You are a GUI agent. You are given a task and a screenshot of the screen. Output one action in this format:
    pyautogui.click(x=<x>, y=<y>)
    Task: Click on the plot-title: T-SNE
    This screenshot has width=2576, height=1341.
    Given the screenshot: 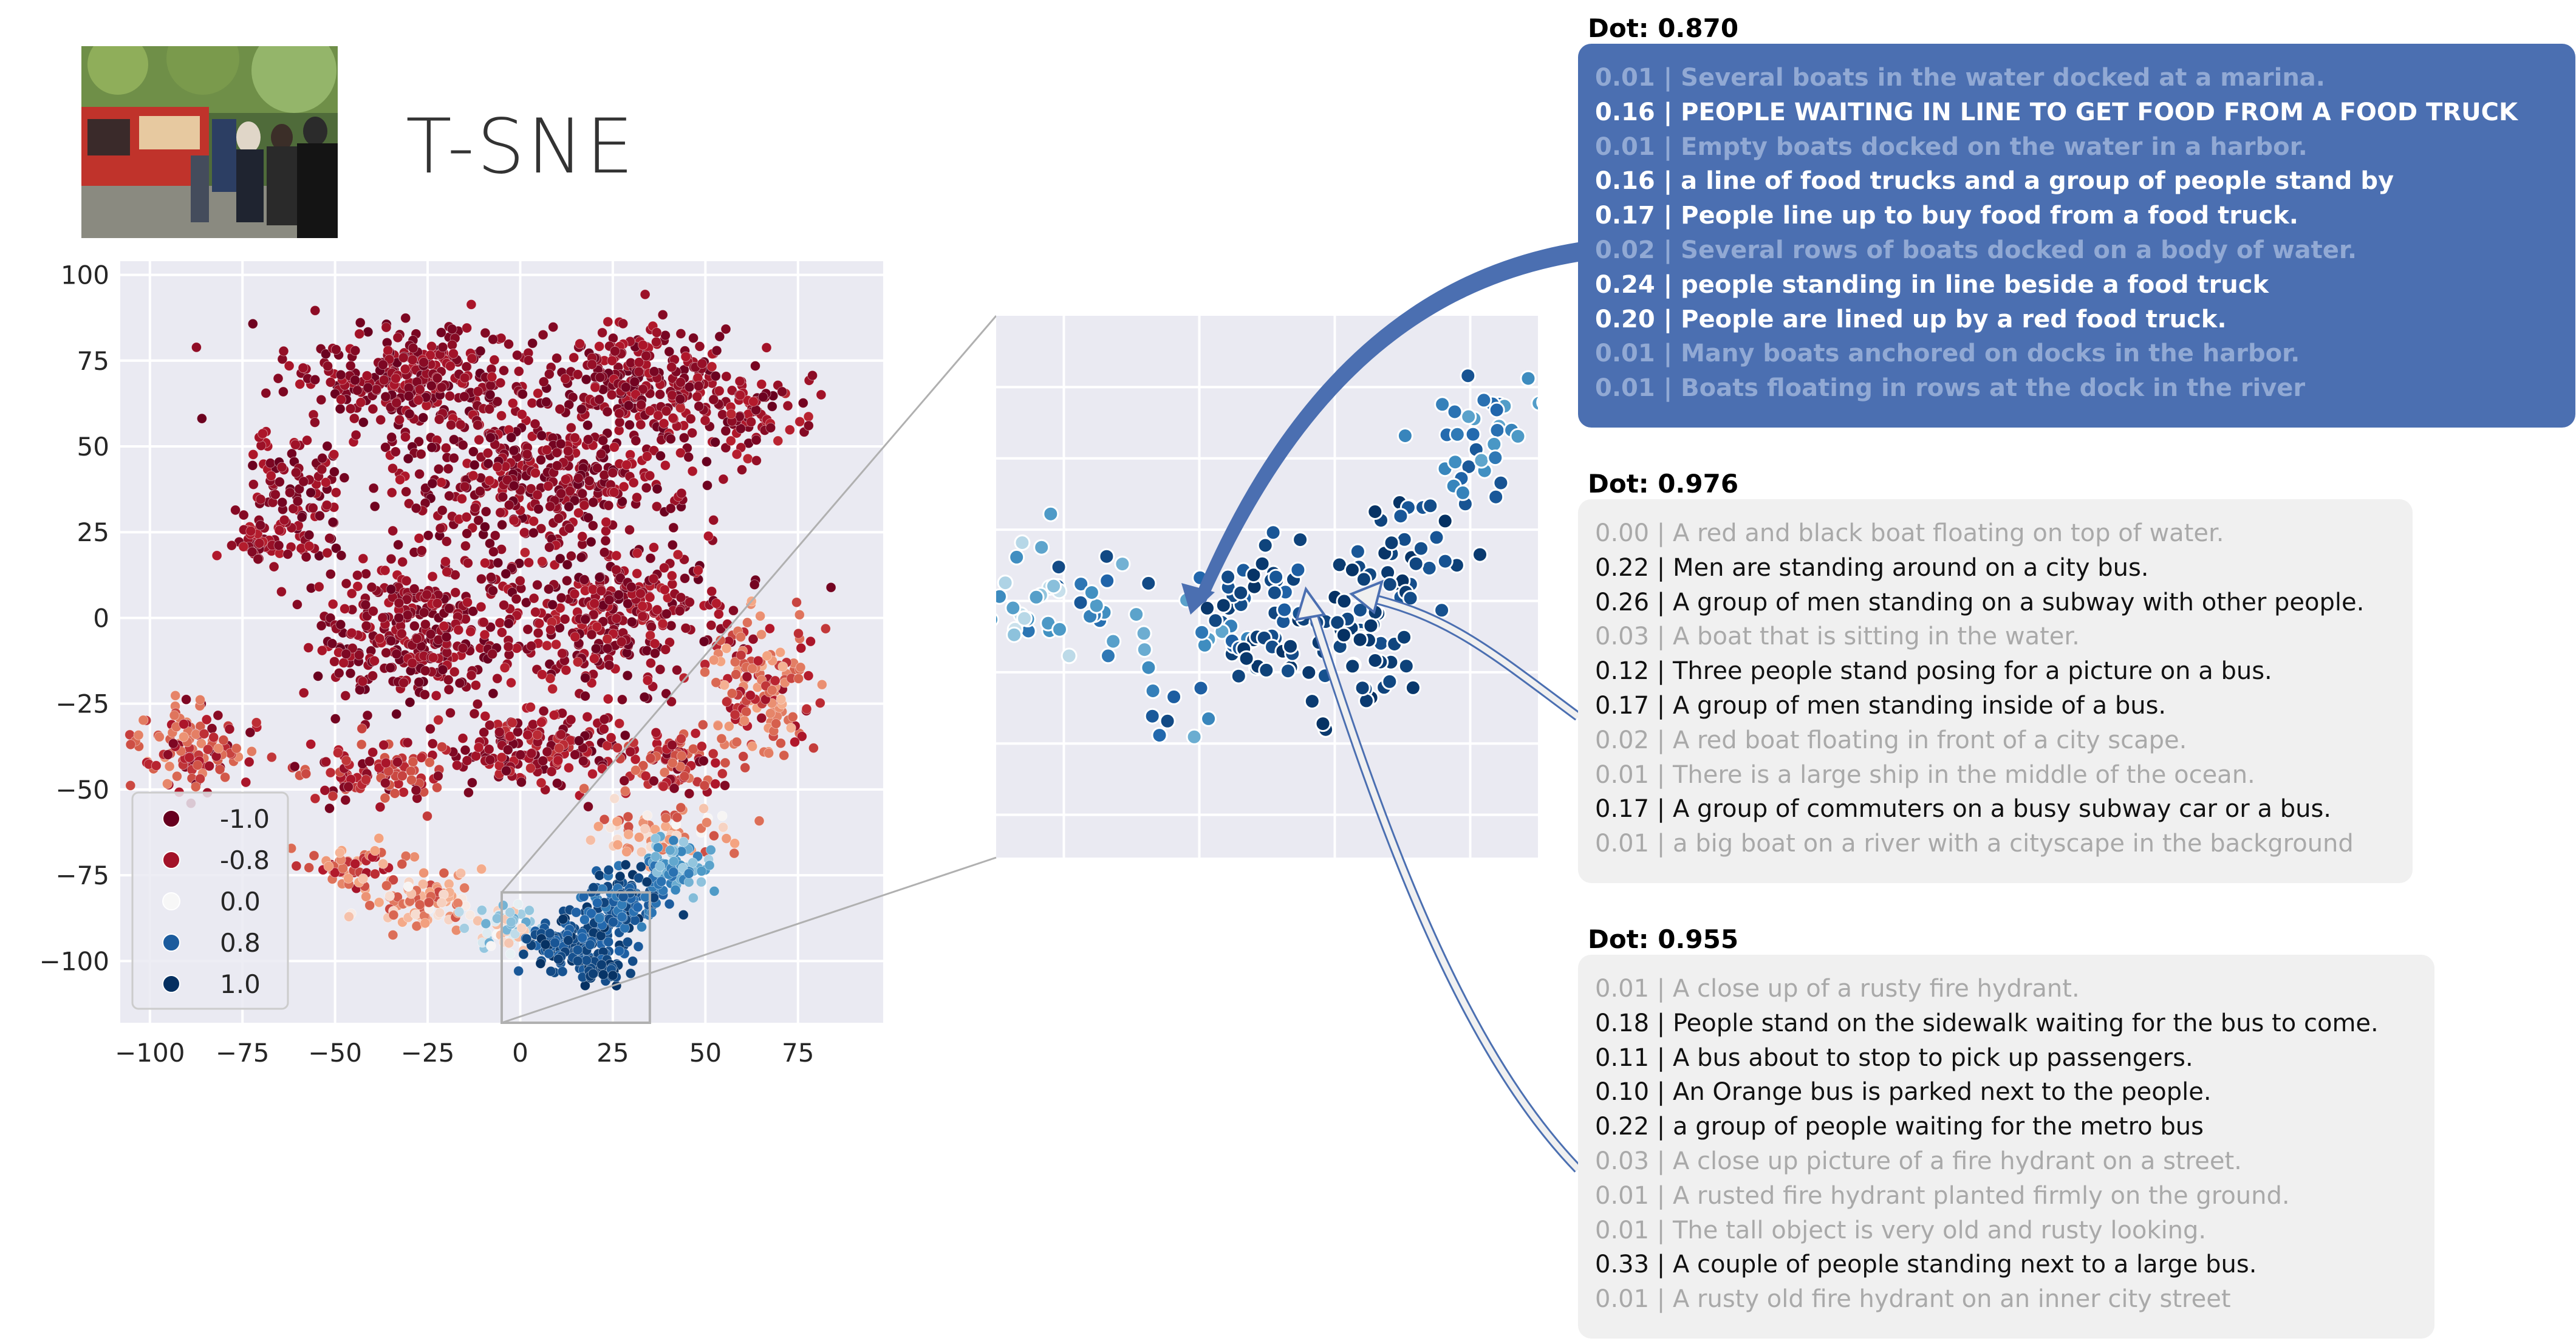 What is the action you would take?
    pyautogui.click(x=521, y=147)
    